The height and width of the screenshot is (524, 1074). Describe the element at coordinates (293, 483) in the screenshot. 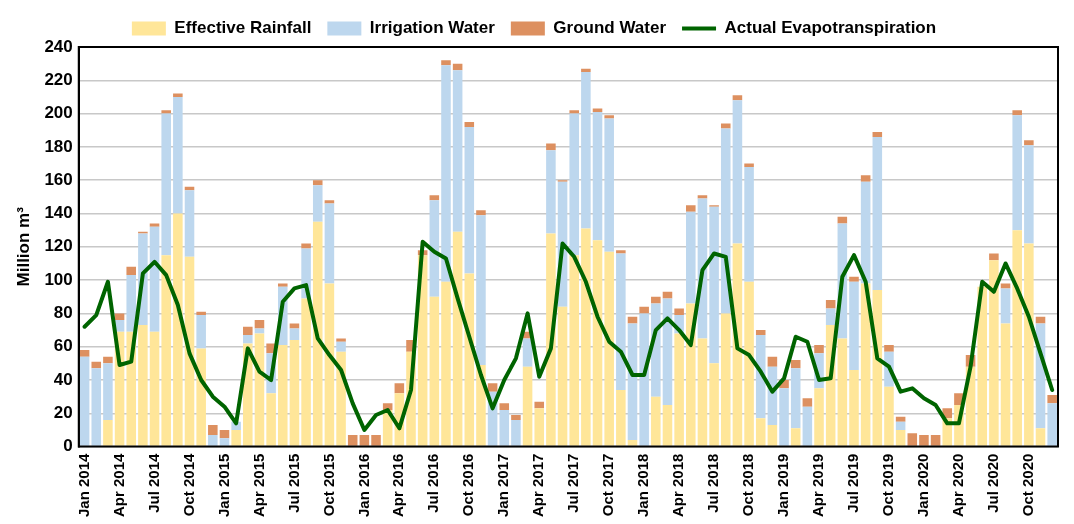

I see `x-tick-label: Jul 2015` at that location.